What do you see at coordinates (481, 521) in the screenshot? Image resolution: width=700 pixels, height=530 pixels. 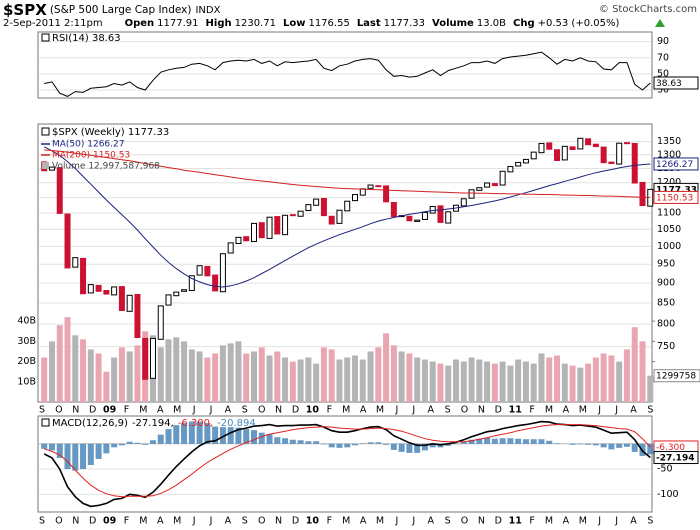 I see `x-tick-label: N` at bounding box center [481, 521].